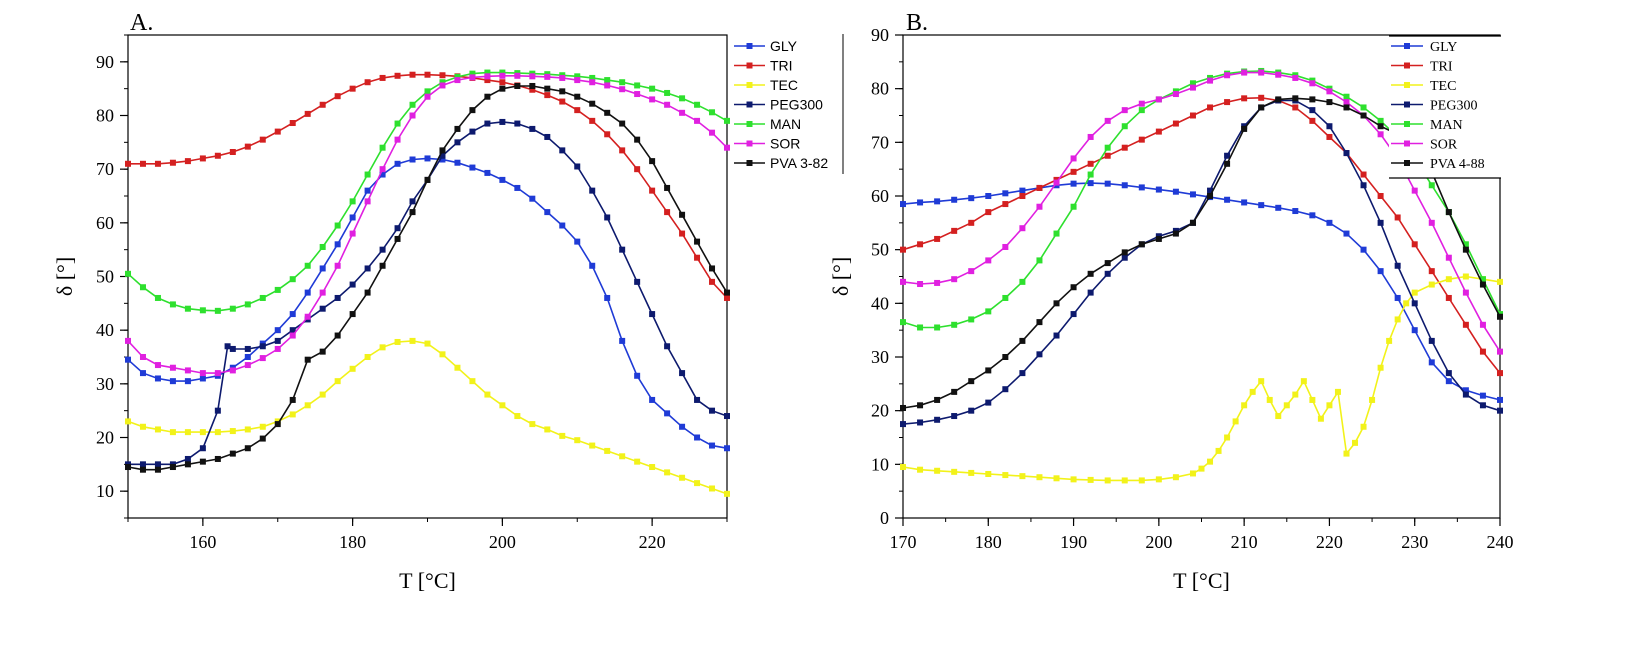  Describe the element at coordinates (903, 542) in the screenshot. I see `x-tick-label: 170` at that location.